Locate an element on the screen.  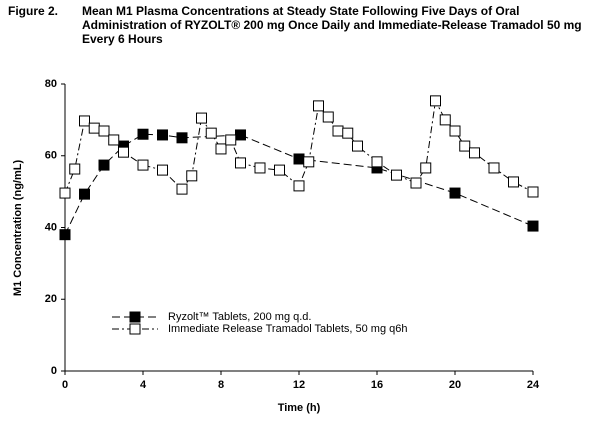
x-tick-label: 0 is located at coordinates (65, 385).